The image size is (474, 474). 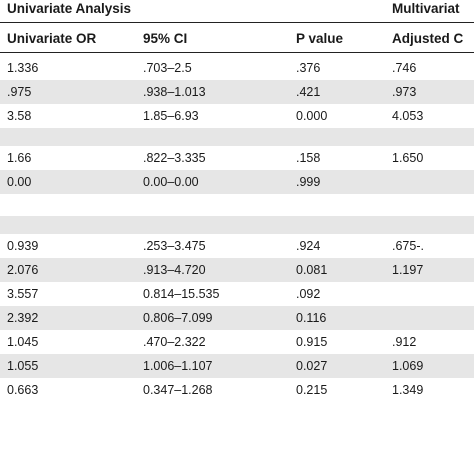 What do you see at coordinates (312, 270) in the screenshot?
I see `cell-p: 0.081` at bounding box center [312, 270].